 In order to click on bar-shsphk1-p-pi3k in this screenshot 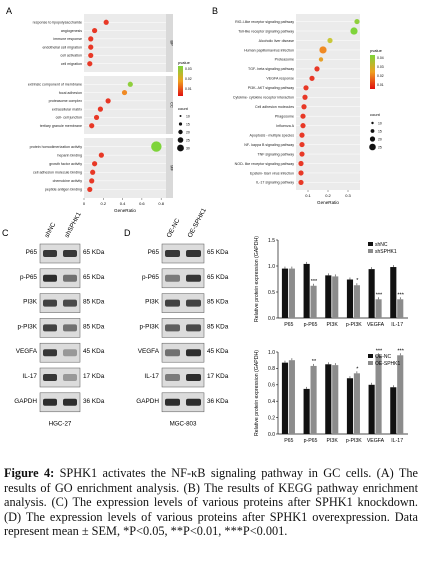, I will do `click(356, 301)`.